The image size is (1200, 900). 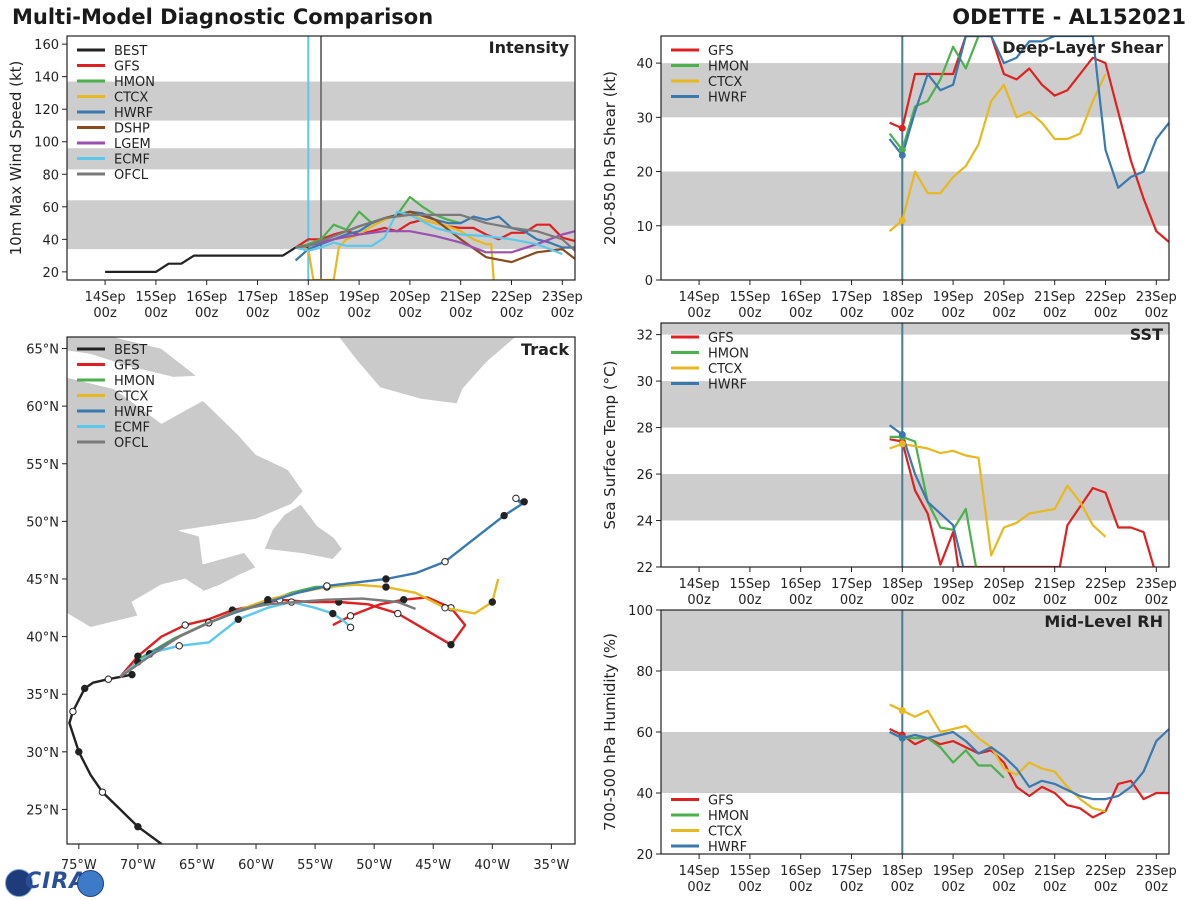 I want to click on shear-legend-label: GFS, so click(x=721, y=51).